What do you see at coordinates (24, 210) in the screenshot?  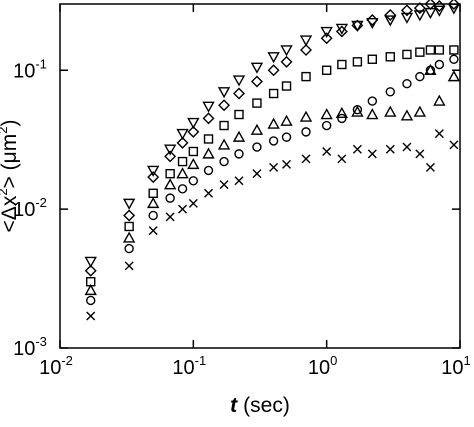 I see `y-tick-base: 10` at bounding box center [24, 210].